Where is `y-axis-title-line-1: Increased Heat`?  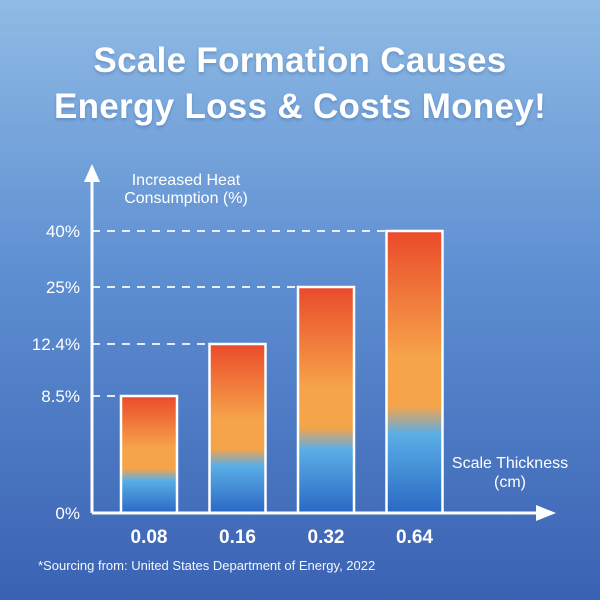 y-axis-title-line-1: Increased Heat is located at coordinates (186, 180).